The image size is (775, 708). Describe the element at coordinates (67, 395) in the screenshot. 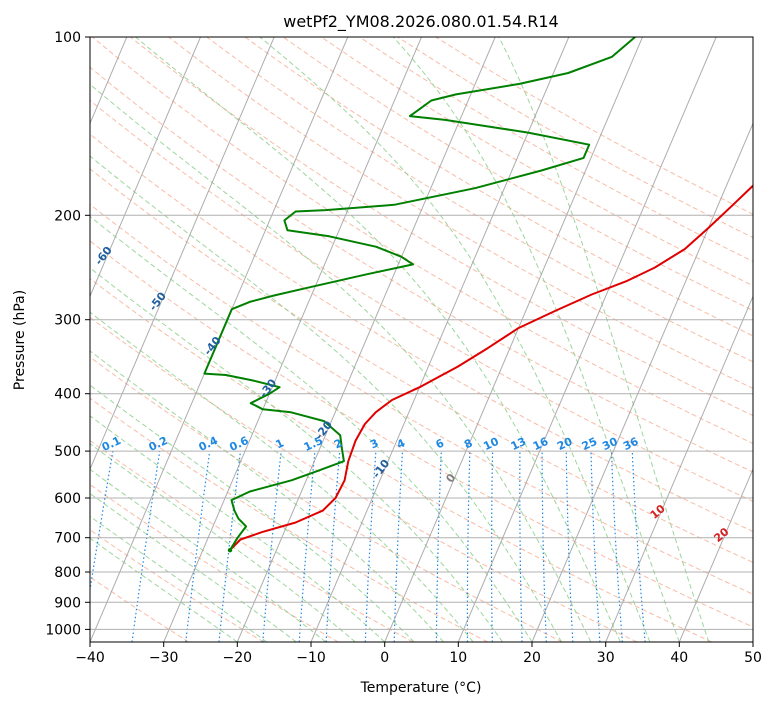

I see `y-tick-label: 400` at that location.